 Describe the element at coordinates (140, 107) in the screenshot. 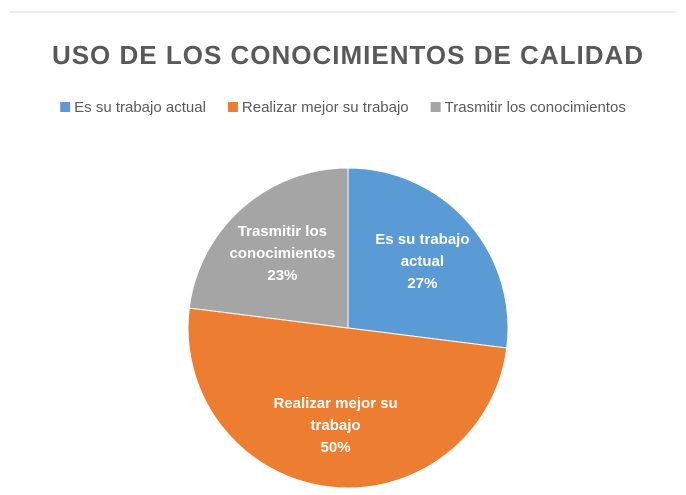

I see `legend-label: Es su trabajo actual` at that location.